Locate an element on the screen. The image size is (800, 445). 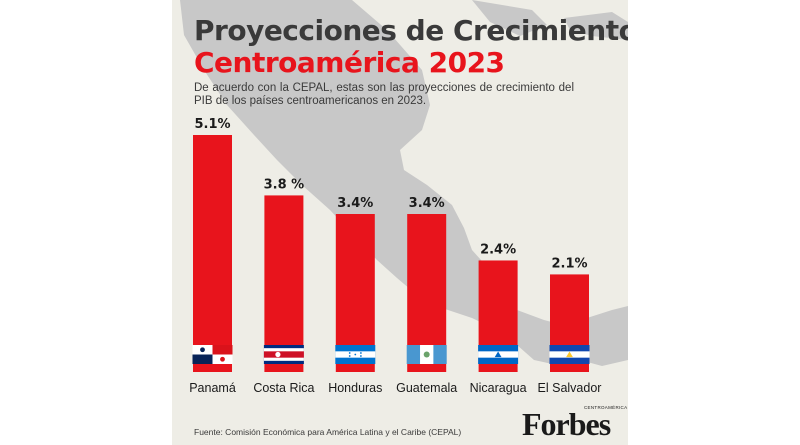
value-label-guatemala: 3.4% is located at coordinates (427, 203).